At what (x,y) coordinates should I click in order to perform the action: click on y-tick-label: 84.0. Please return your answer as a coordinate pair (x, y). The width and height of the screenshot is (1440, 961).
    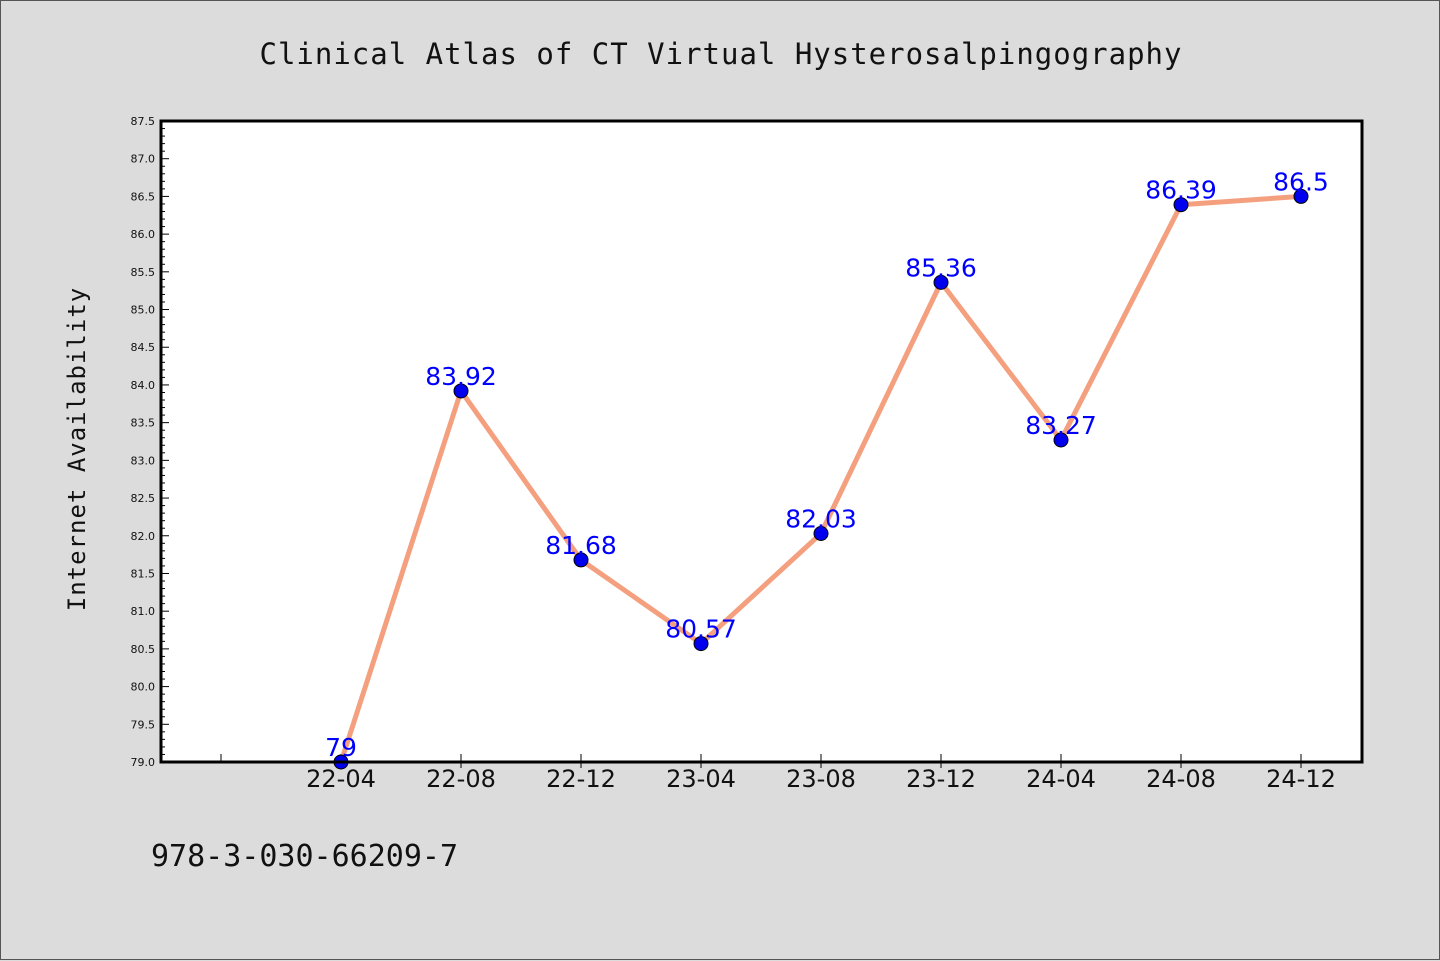
    Looking at the image, I should click on (143, 385).